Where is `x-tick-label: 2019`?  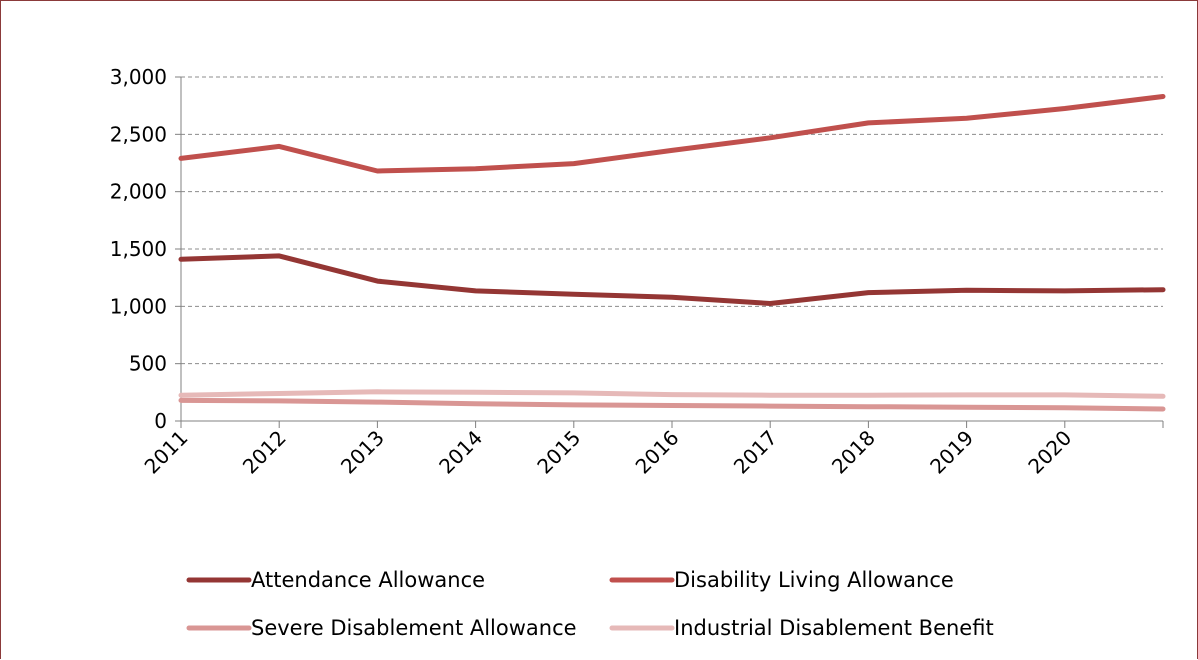 x-tick-label: 2019 is located at coordinates (951, 452).